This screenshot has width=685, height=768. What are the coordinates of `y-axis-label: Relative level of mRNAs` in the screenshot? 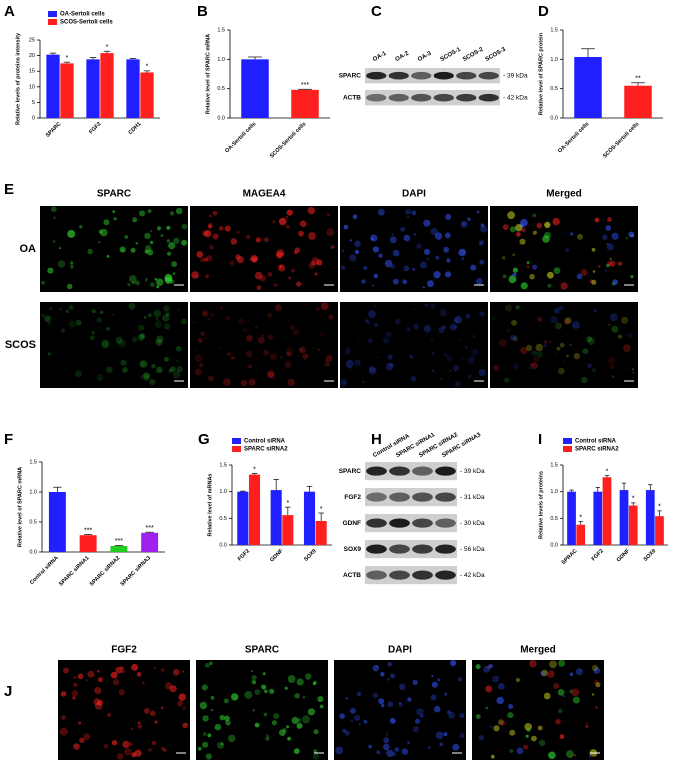 It's located at (210, 505).